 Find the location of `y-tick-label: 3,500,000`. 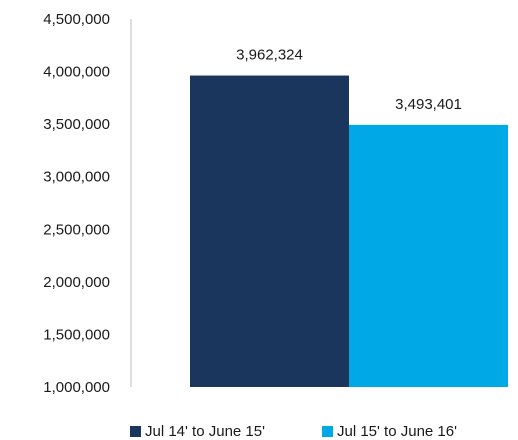

y-tick-label: 3,500,000 is located at coordinates (76, 124).